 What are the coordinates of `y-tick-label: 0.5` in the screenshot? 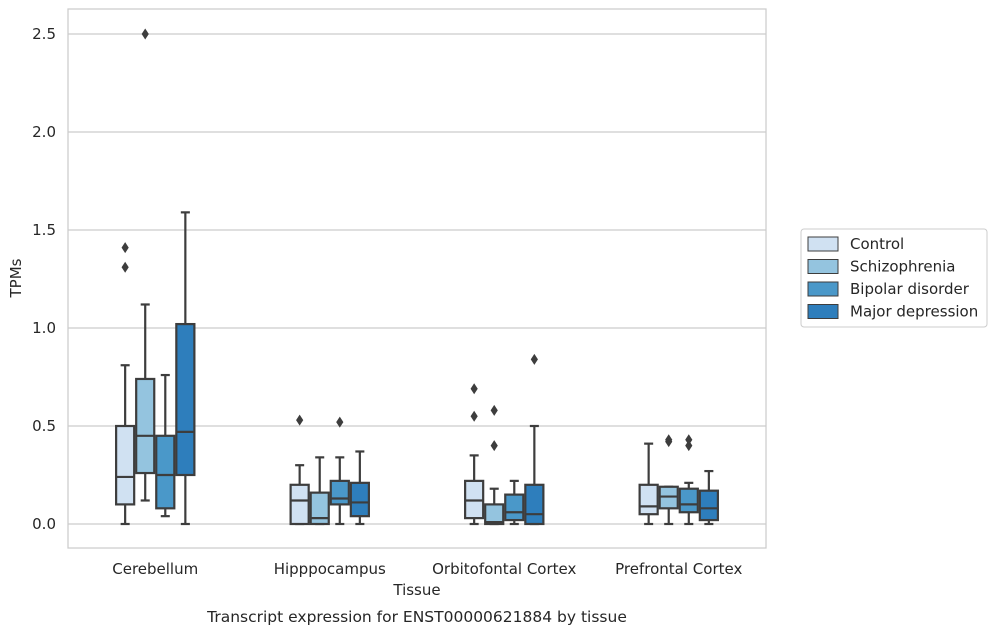 It's located at (44, 426).